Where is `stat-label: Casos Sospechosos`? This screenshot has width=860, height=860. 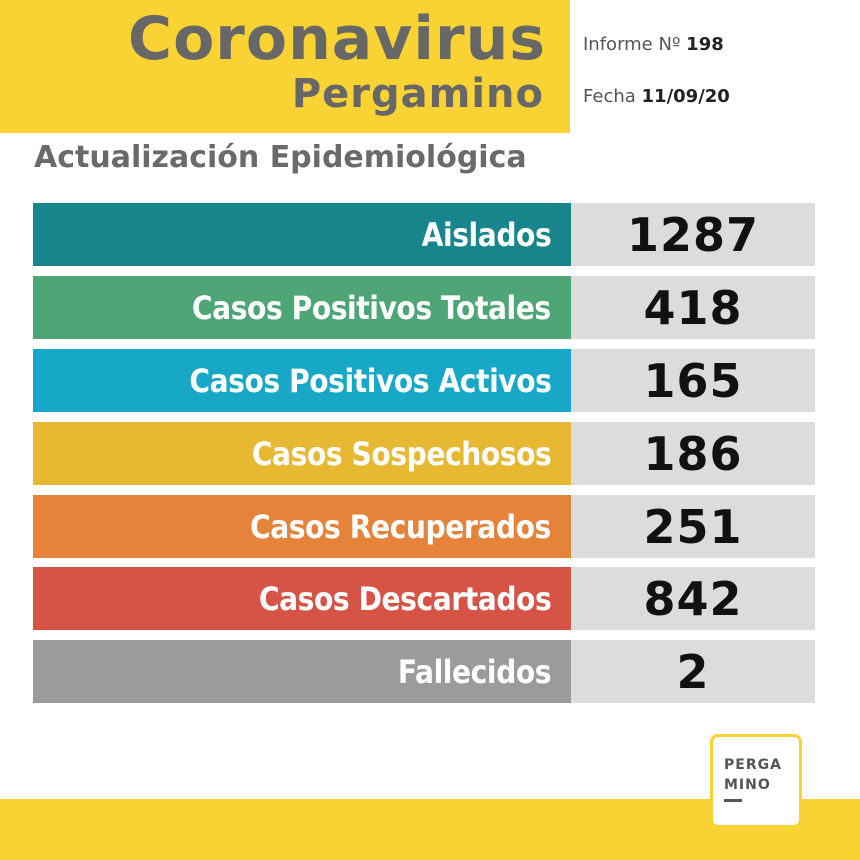 stat-label: Casos Sospechosos is located at coordinates (401, 453).